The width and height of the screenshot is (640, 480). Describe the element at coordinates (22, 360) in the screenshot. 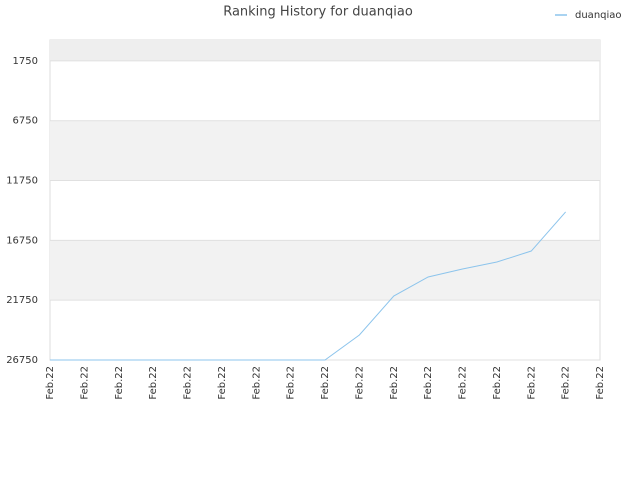

I see `y-tick-label: 26750` at that location.